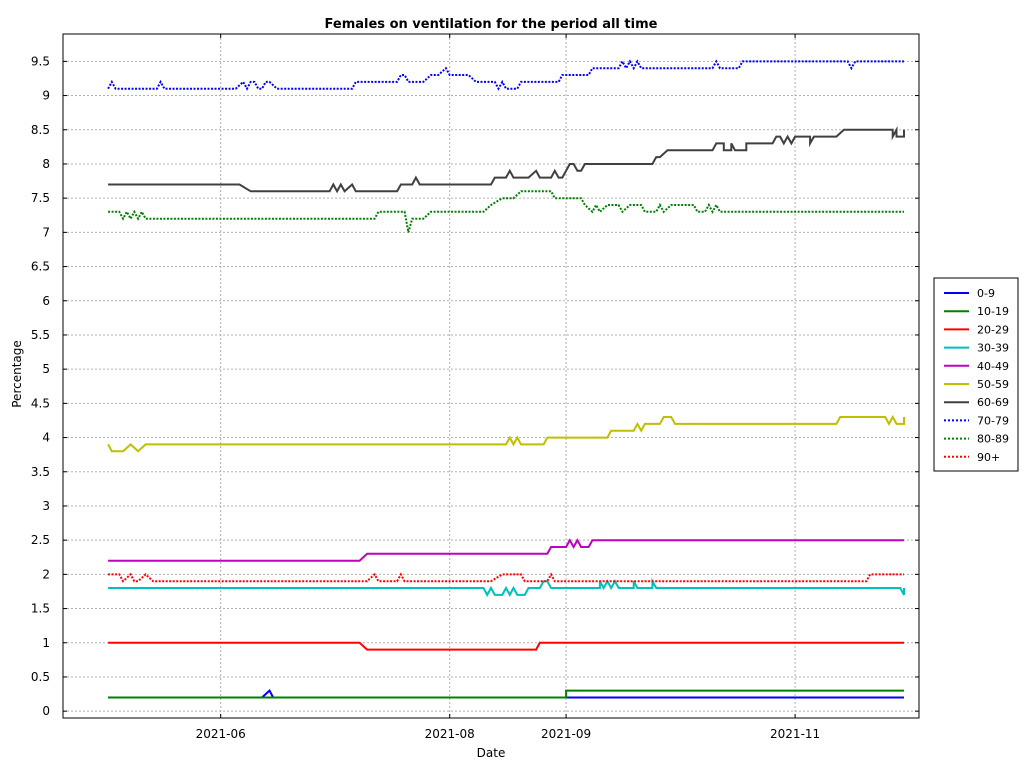 The height and width of the screenshot is (768, 1024). Describe the element at coordinates (40, 61) in the screenshot. I see `y-tick-label: 9.5` at that location.